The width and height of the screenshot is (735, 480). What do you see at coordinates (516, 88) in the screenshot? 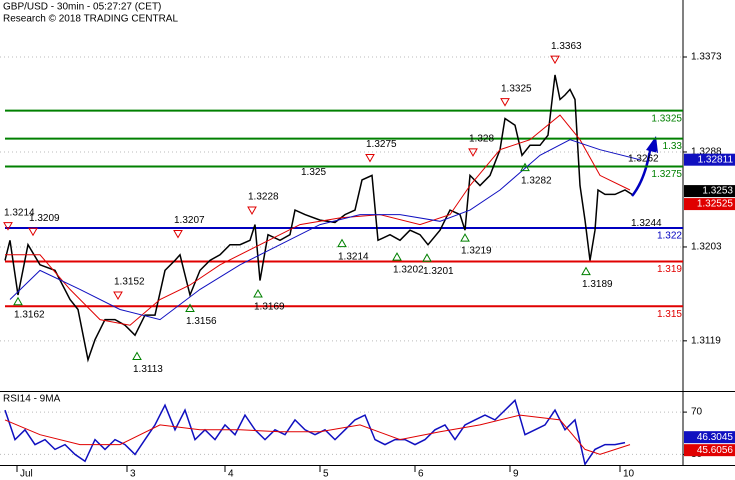
I see `pivot-label: 1.3325` at bounding box center [516, 88].